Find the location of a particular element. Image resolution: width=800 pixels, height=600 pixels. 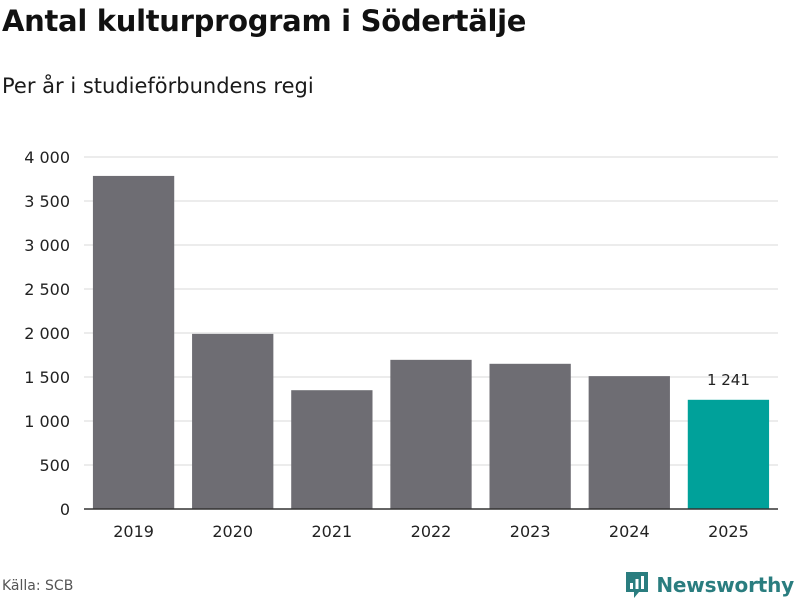

y-tick-label: 4 000 is located at coordinates (47, 157).